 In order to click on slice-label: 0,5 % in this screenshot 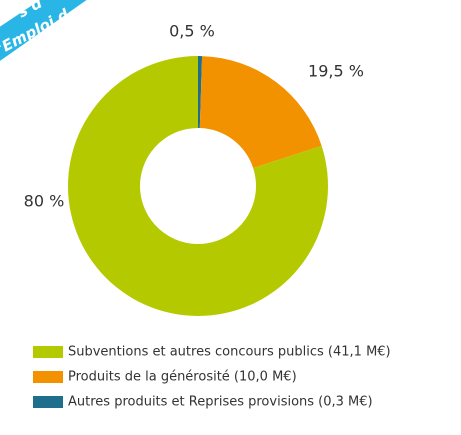, I will do `click(192, 31)`.